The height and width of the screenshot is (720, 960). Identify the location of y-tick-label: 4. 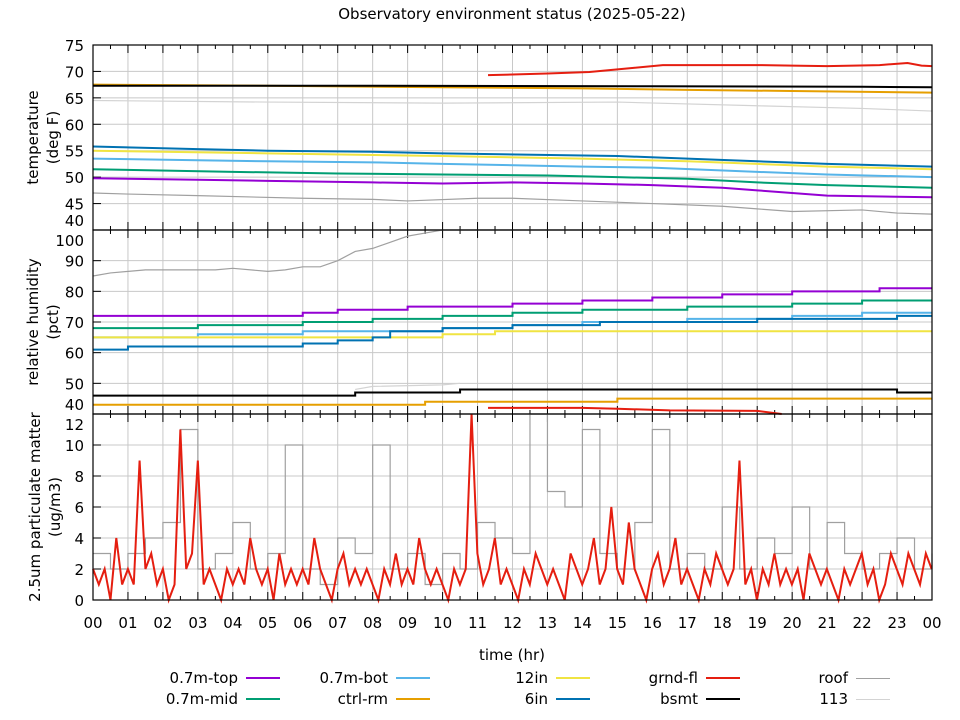
(79, 539).